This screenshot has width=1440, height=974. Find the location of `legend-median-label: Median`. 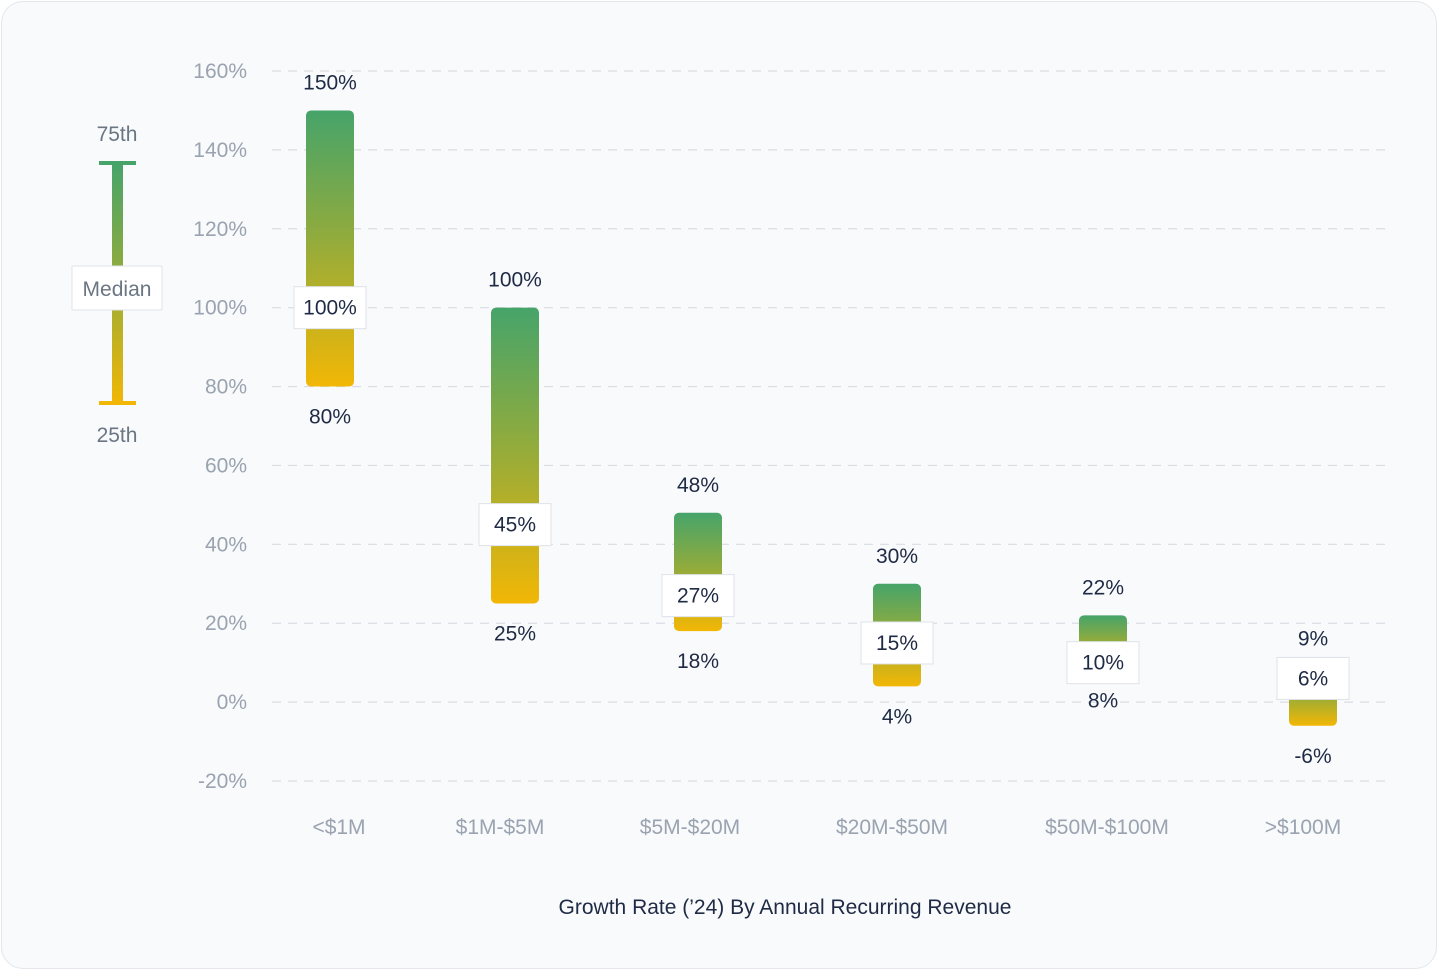

legend-median-label: Median is located at coordinates (117, 289).